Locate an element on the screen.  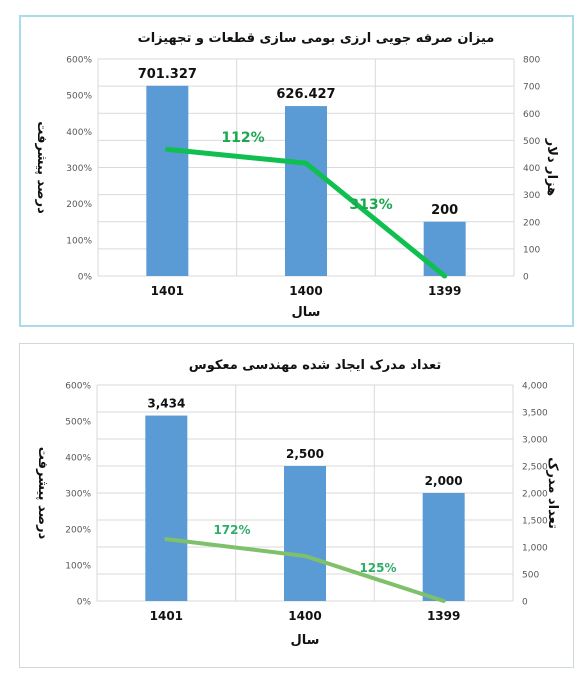
y-tick-label: 1,000 is located at coordinates (535, 549).